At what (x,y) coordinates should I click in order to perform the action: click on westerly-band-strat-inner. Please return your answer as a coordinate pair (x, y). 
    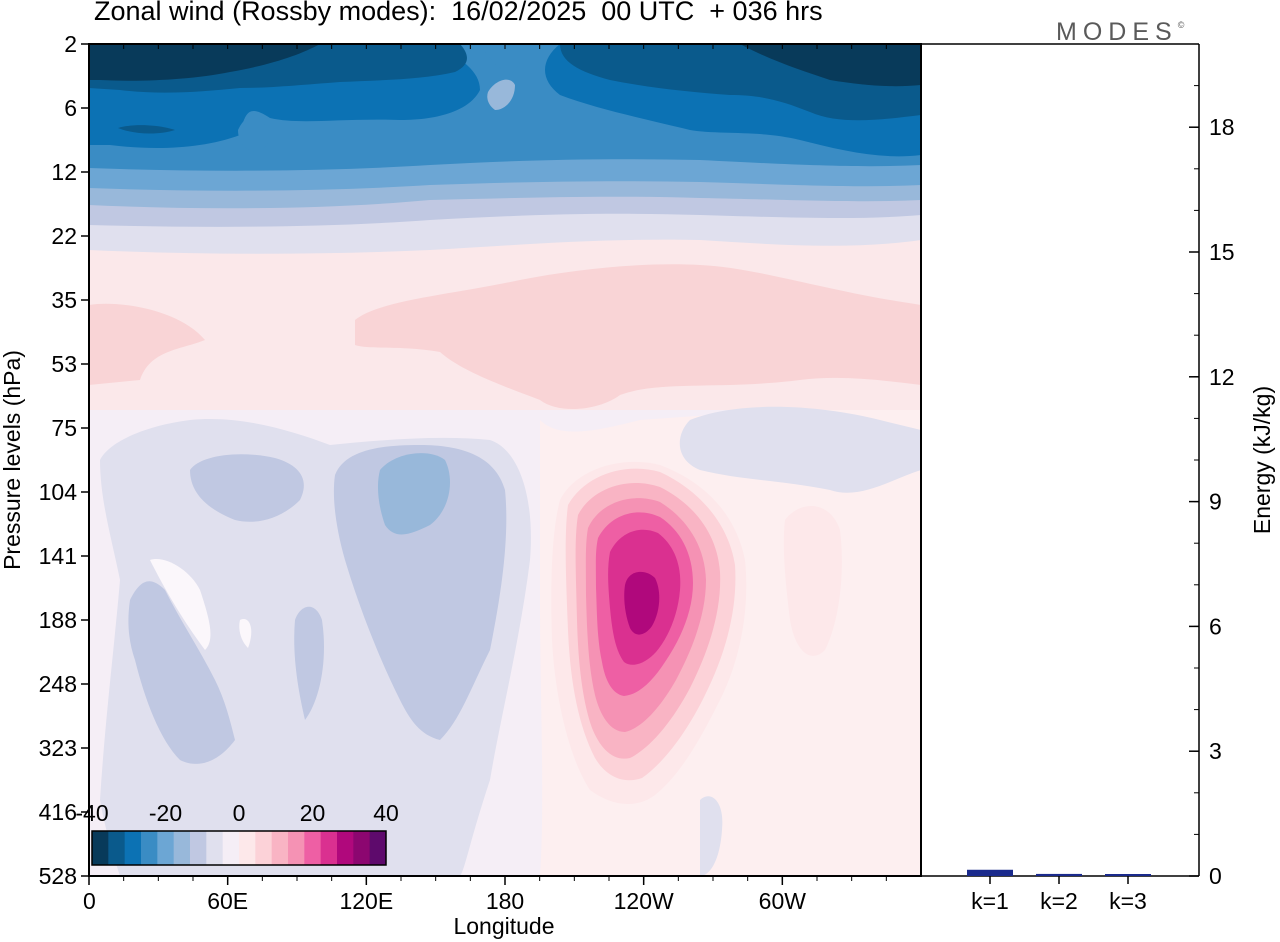
    Looking at the image, I should click on (147, 344).